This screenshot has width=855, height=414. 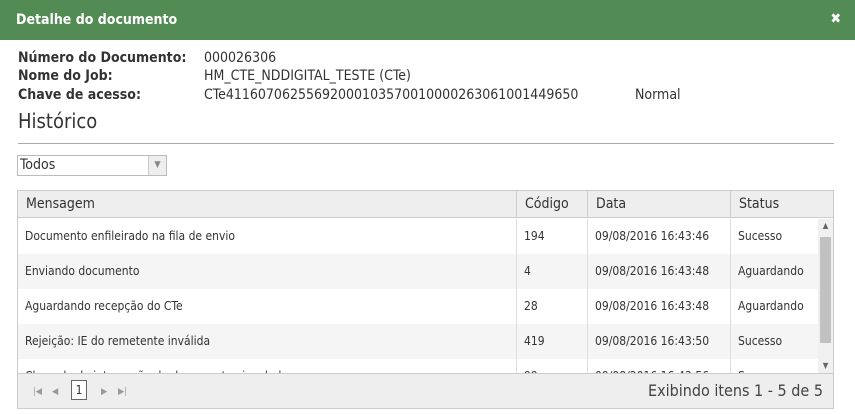 I want to click on column-header-data: Data, so click(x=658, y=204).